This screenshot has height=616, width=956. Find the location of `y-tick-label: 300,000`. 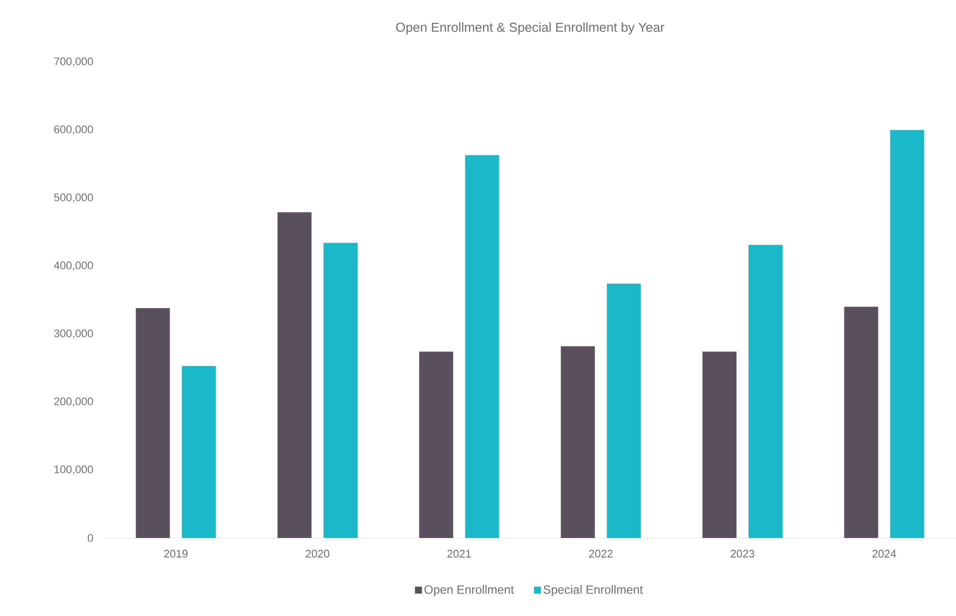

y-tick-label: 300,000 is located at coordinates (74, 334).